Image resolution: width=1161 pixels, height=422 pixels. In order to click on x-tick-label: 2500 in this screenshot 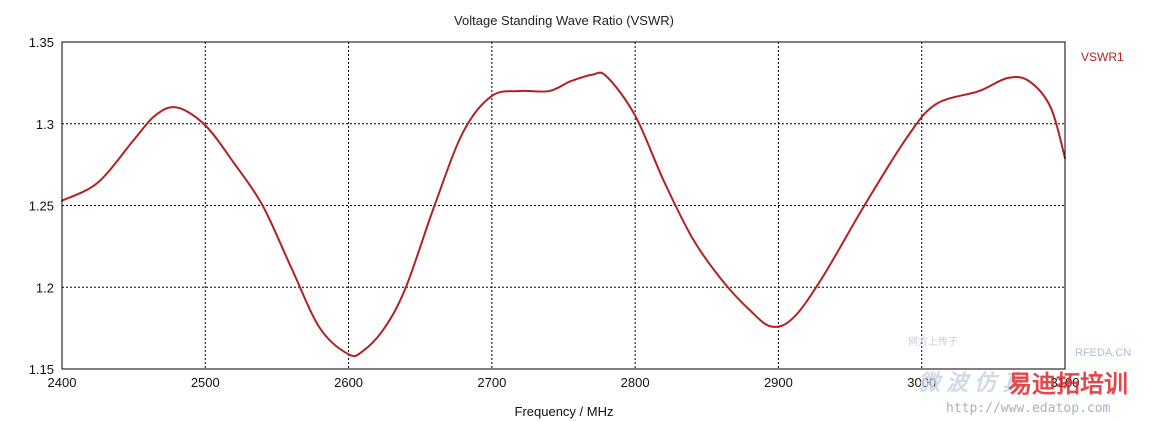, I will do `click(205, 382)`.